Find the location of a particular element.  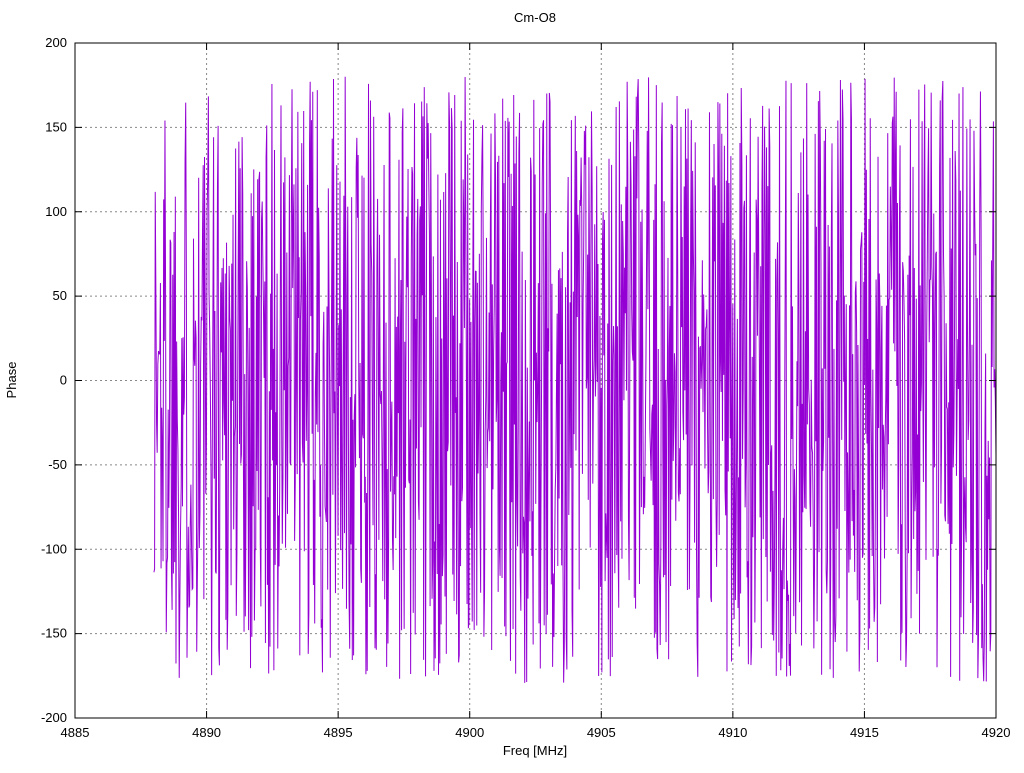

y-tick-label: 0 is located at coordinates (63, 380).